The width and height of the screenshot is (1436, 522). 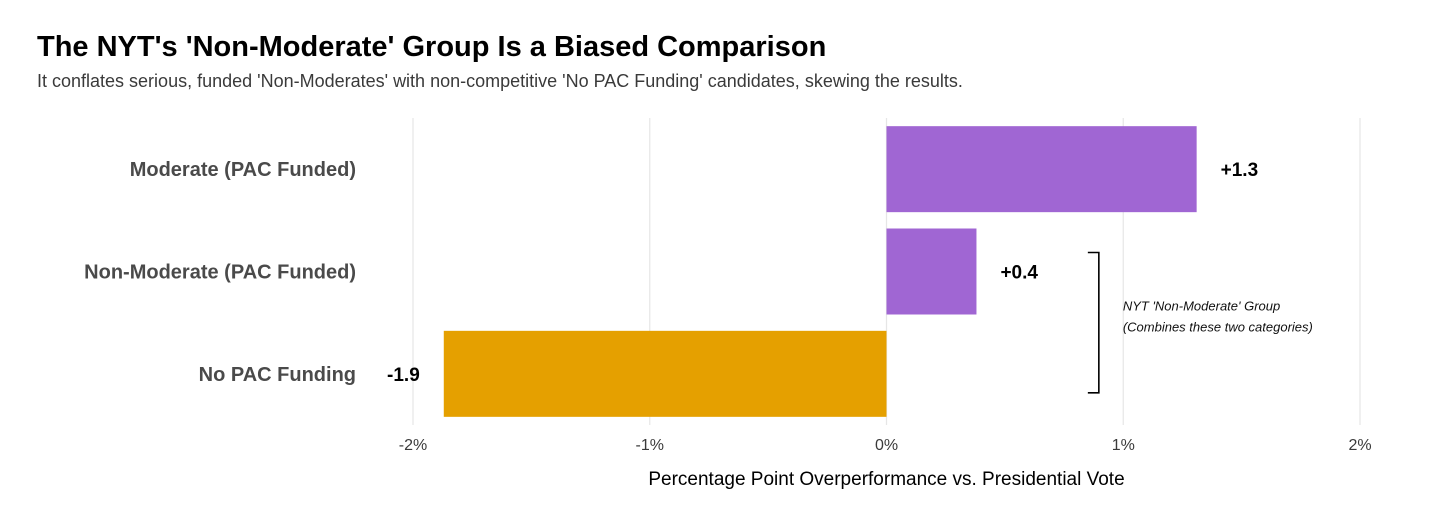 What do you see at coordinates (1093, 322) in the screenshot?
I see `annotation-bracket` at bounding box center [1093, 322].